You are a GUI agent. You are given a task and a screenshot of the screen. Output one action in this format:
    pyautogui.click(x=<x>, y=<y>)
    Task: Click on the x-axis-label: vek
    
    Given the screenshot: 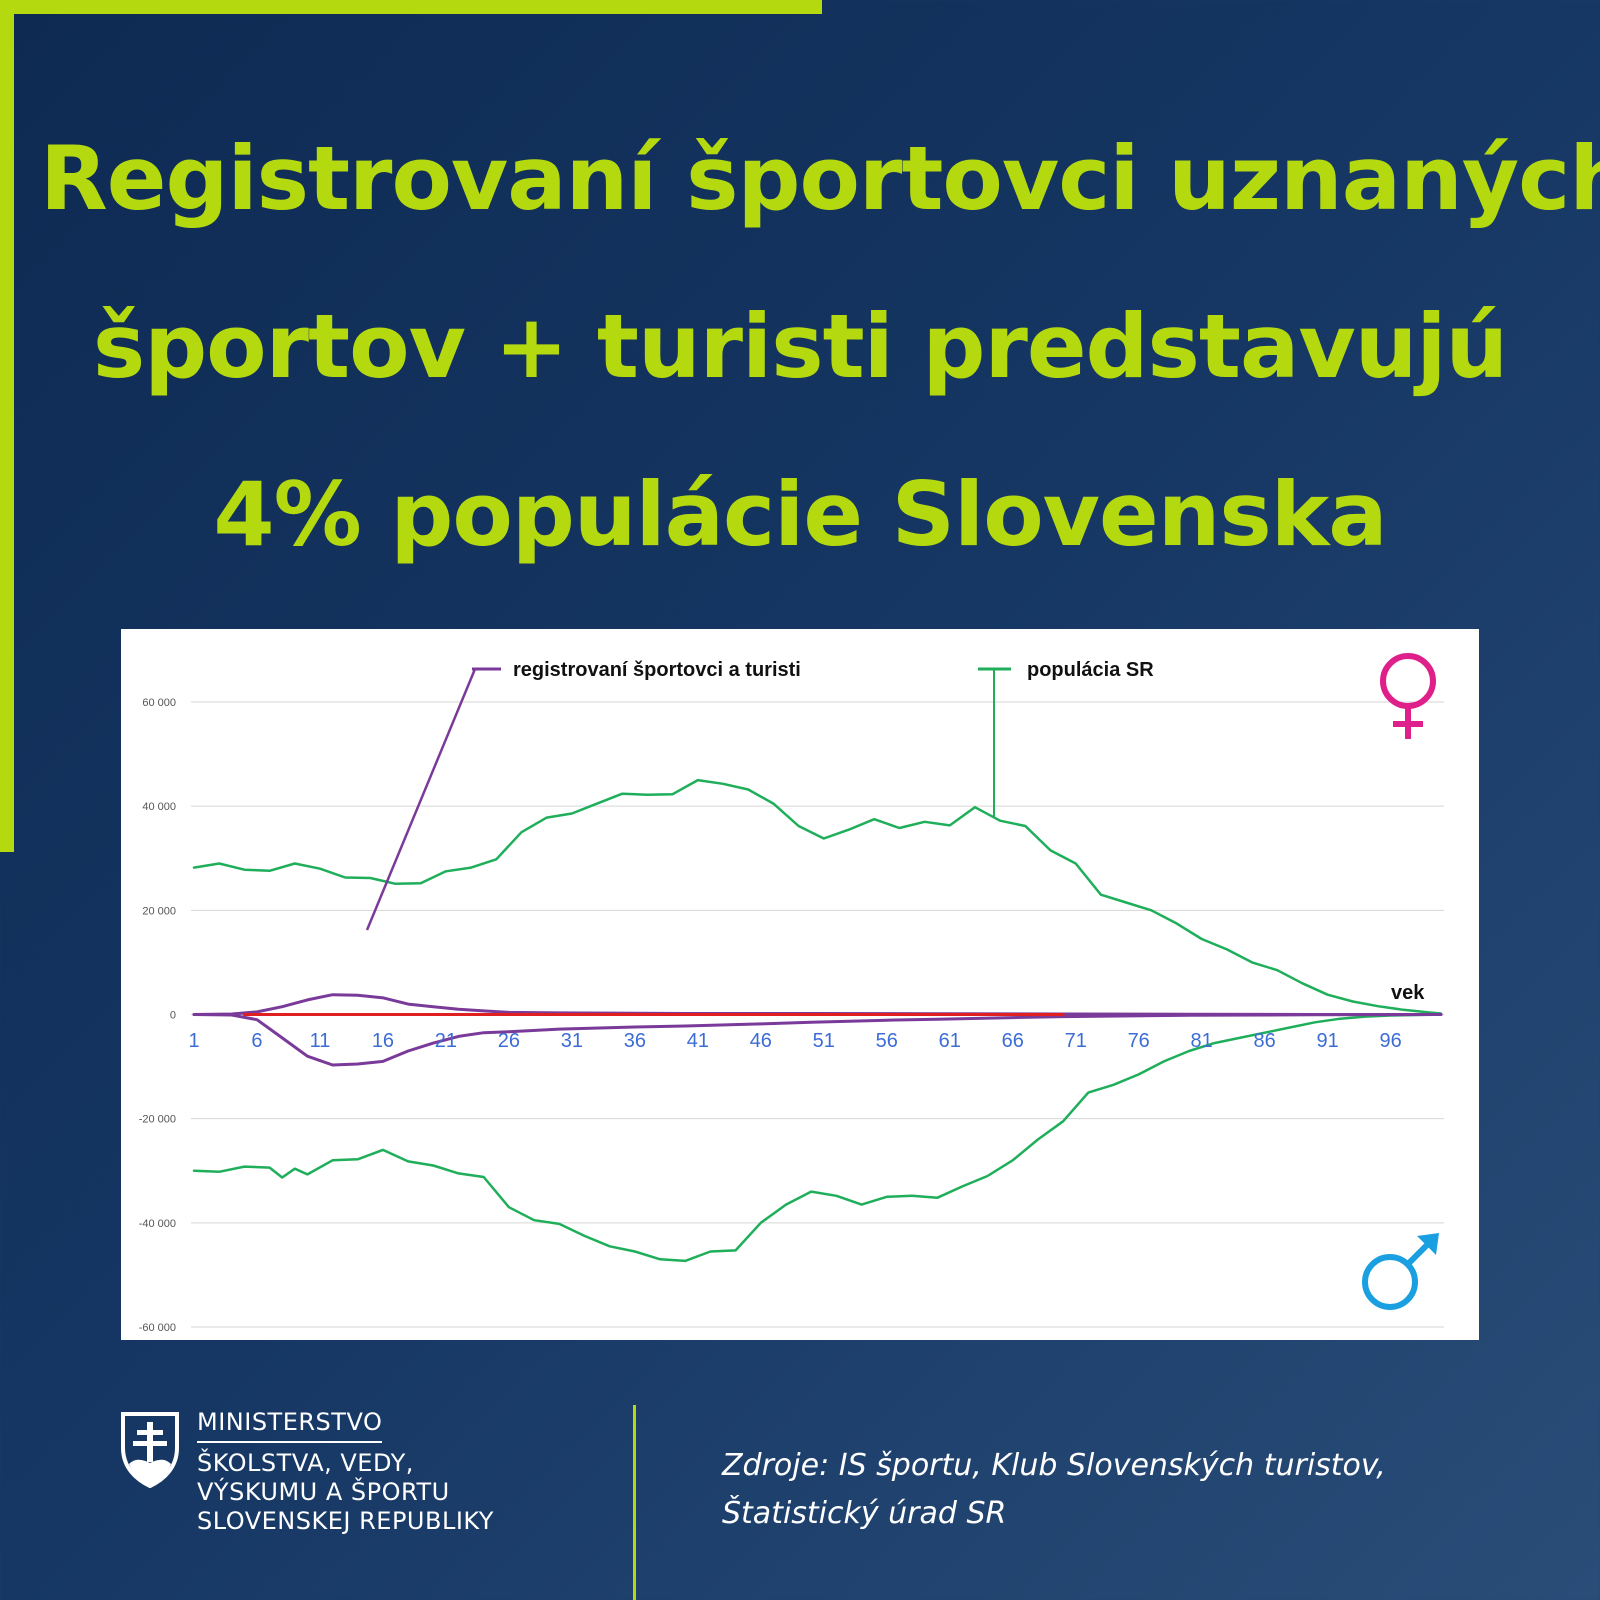 What is the action you would take?
    pyautogui.click(x=1408, y=993)
    